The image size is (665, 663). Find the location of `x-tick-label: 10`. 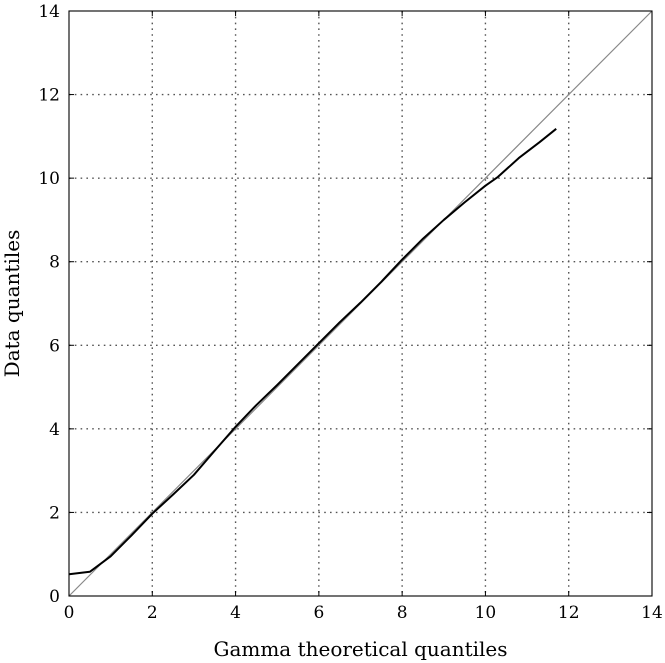

x-tick-label: 10 is located at coordinates (486, 613).